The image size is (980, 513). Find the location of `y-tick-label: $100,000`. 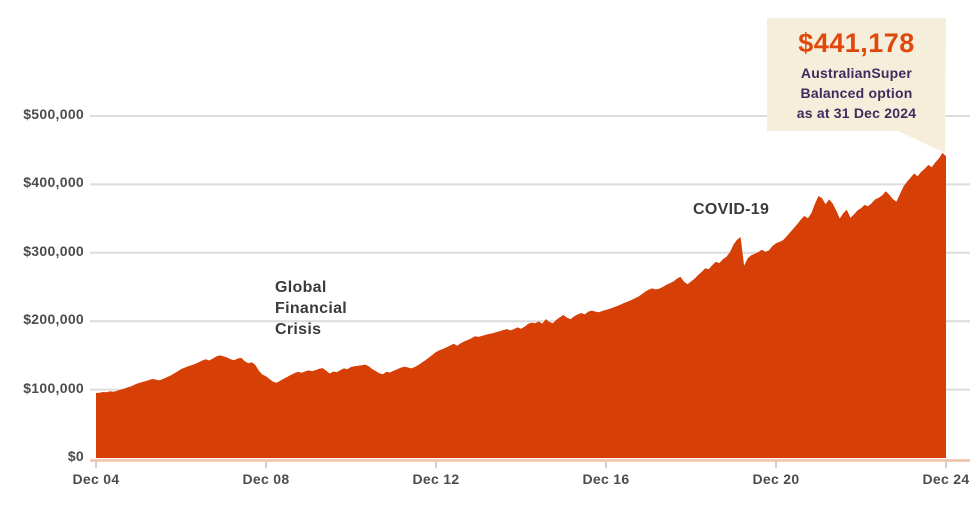

y-tick-label: $100,000 is located at coordinates (53, 387).